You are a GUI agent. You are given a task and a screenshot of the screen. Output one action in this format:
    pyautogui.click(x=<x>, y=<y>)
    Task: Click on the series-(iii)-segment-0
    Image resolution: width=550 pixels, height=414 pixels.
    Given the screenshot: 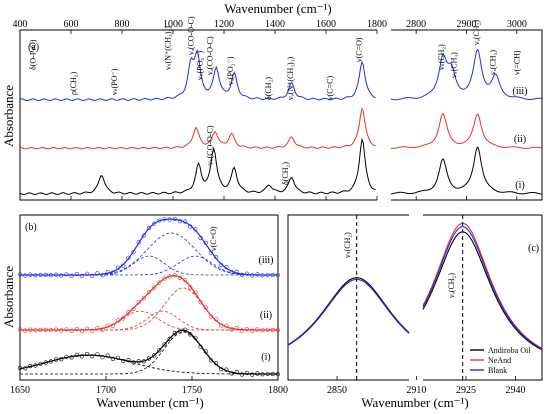 What is the action you would take?
    pyautogui.click(x=197, y=75)
    